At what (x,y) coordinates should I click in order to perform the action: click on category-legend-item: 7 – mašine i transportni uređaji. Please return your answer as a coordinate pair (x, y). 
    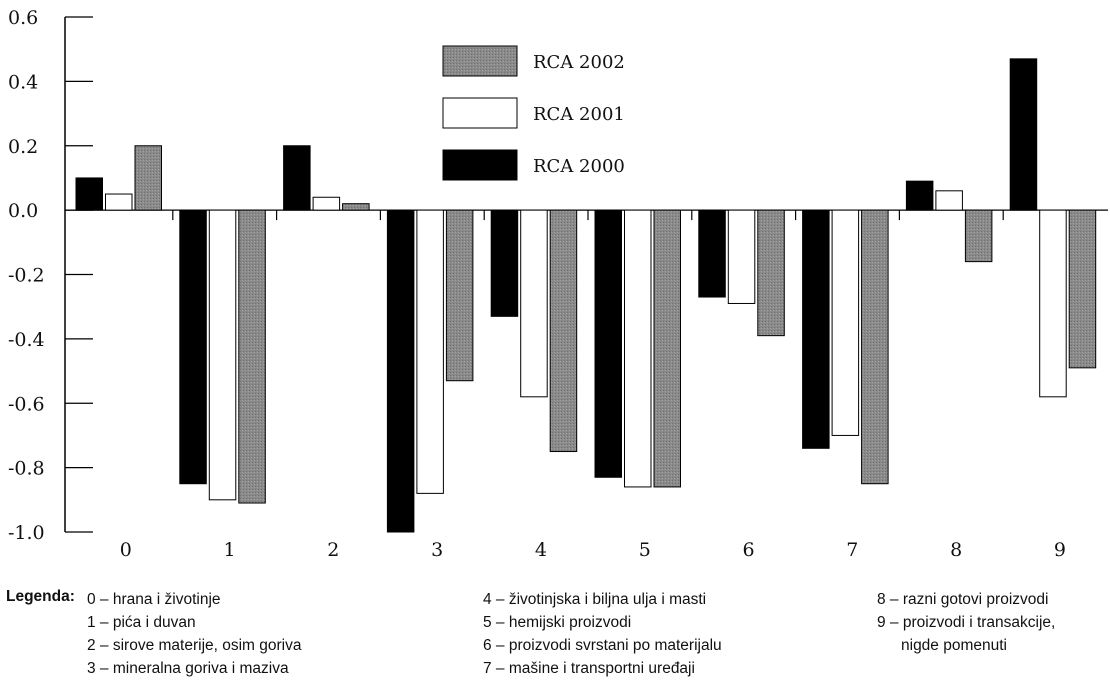
    Looking at the image, I should click on (589, 668).